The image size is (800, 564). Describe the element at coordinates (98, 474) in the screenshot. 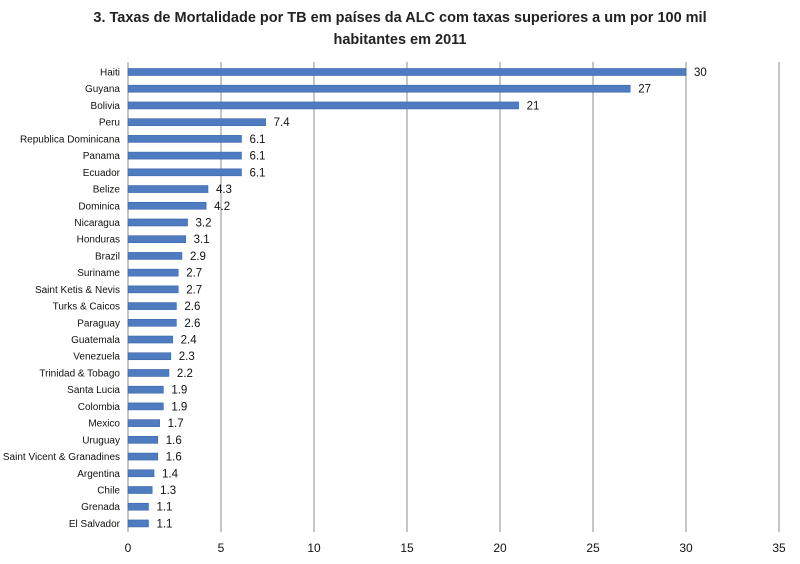

I see `category-label: Argentina` at that location.